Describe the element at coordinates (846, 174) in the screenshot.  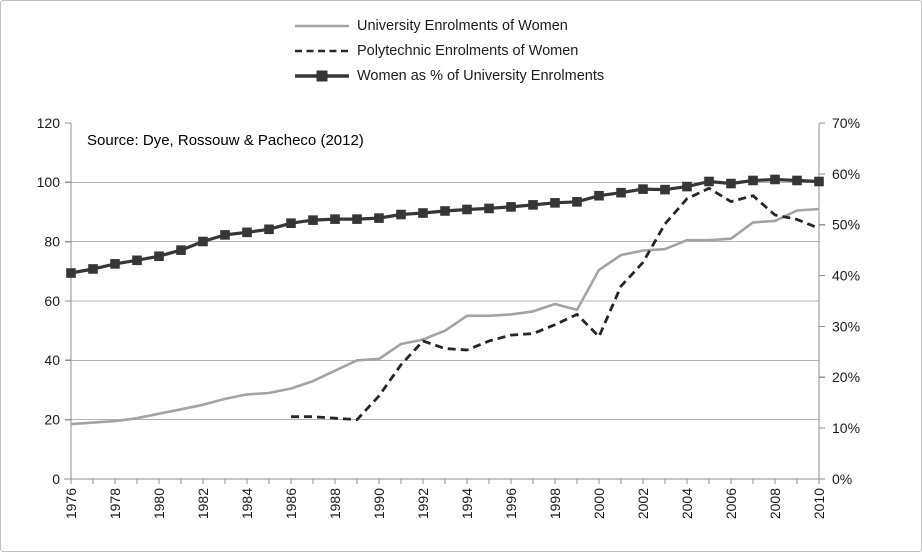
I see `y-axis-right-tick-label: 60%` at that location.